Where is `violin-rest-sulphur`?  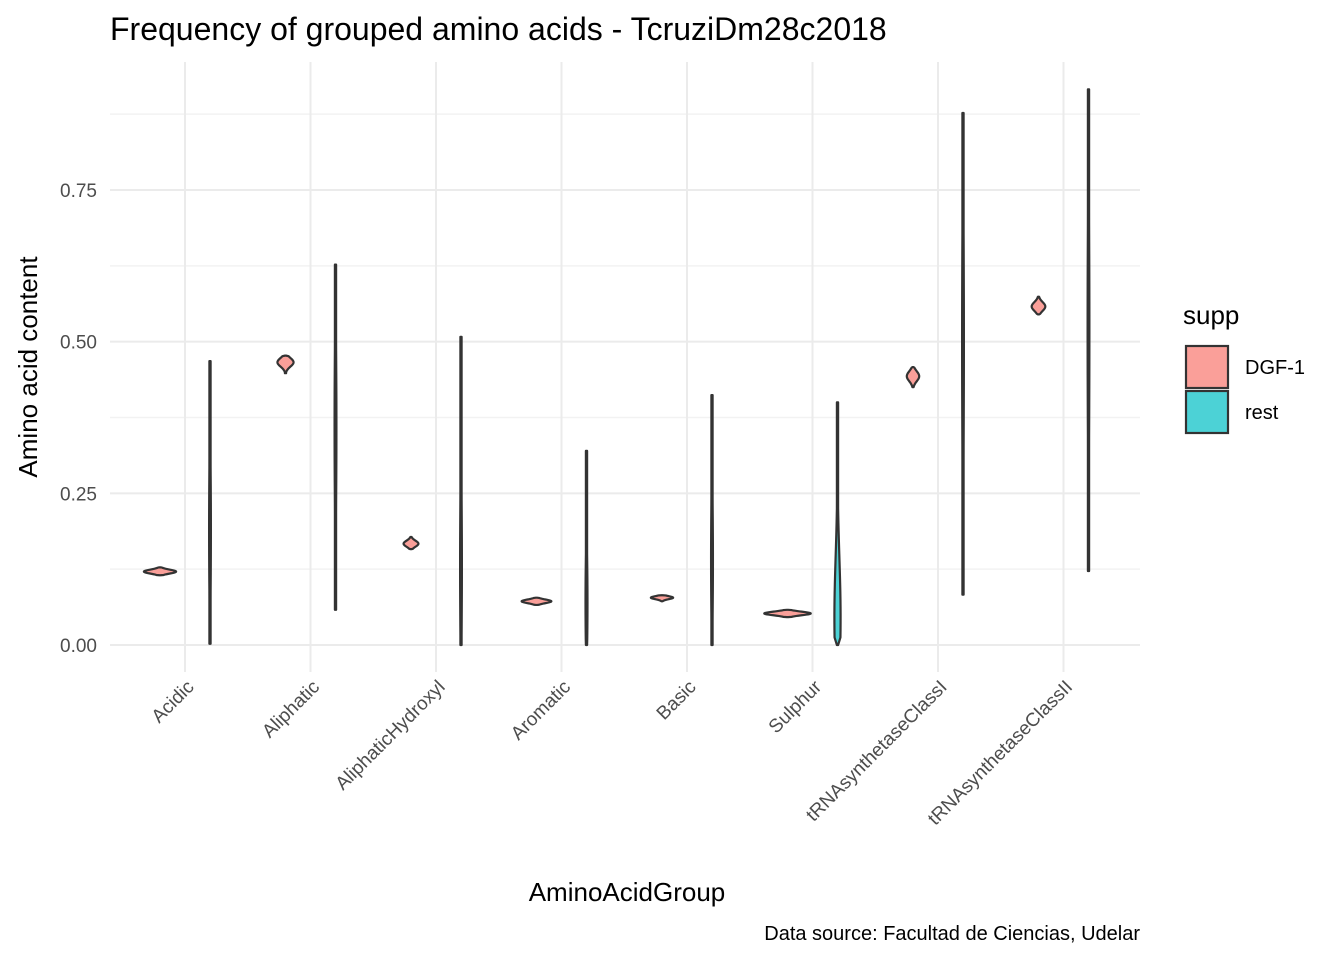
violin-rest-sulphur is located at coordinates (837, 524).